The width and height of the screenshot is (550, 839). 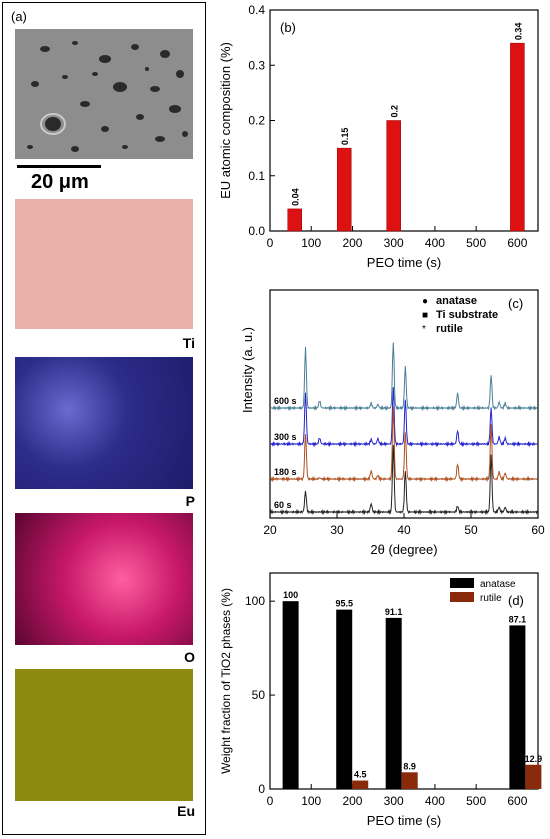 I want to click on legend-label-c: Ti substrate, so click(x=467, y=315).